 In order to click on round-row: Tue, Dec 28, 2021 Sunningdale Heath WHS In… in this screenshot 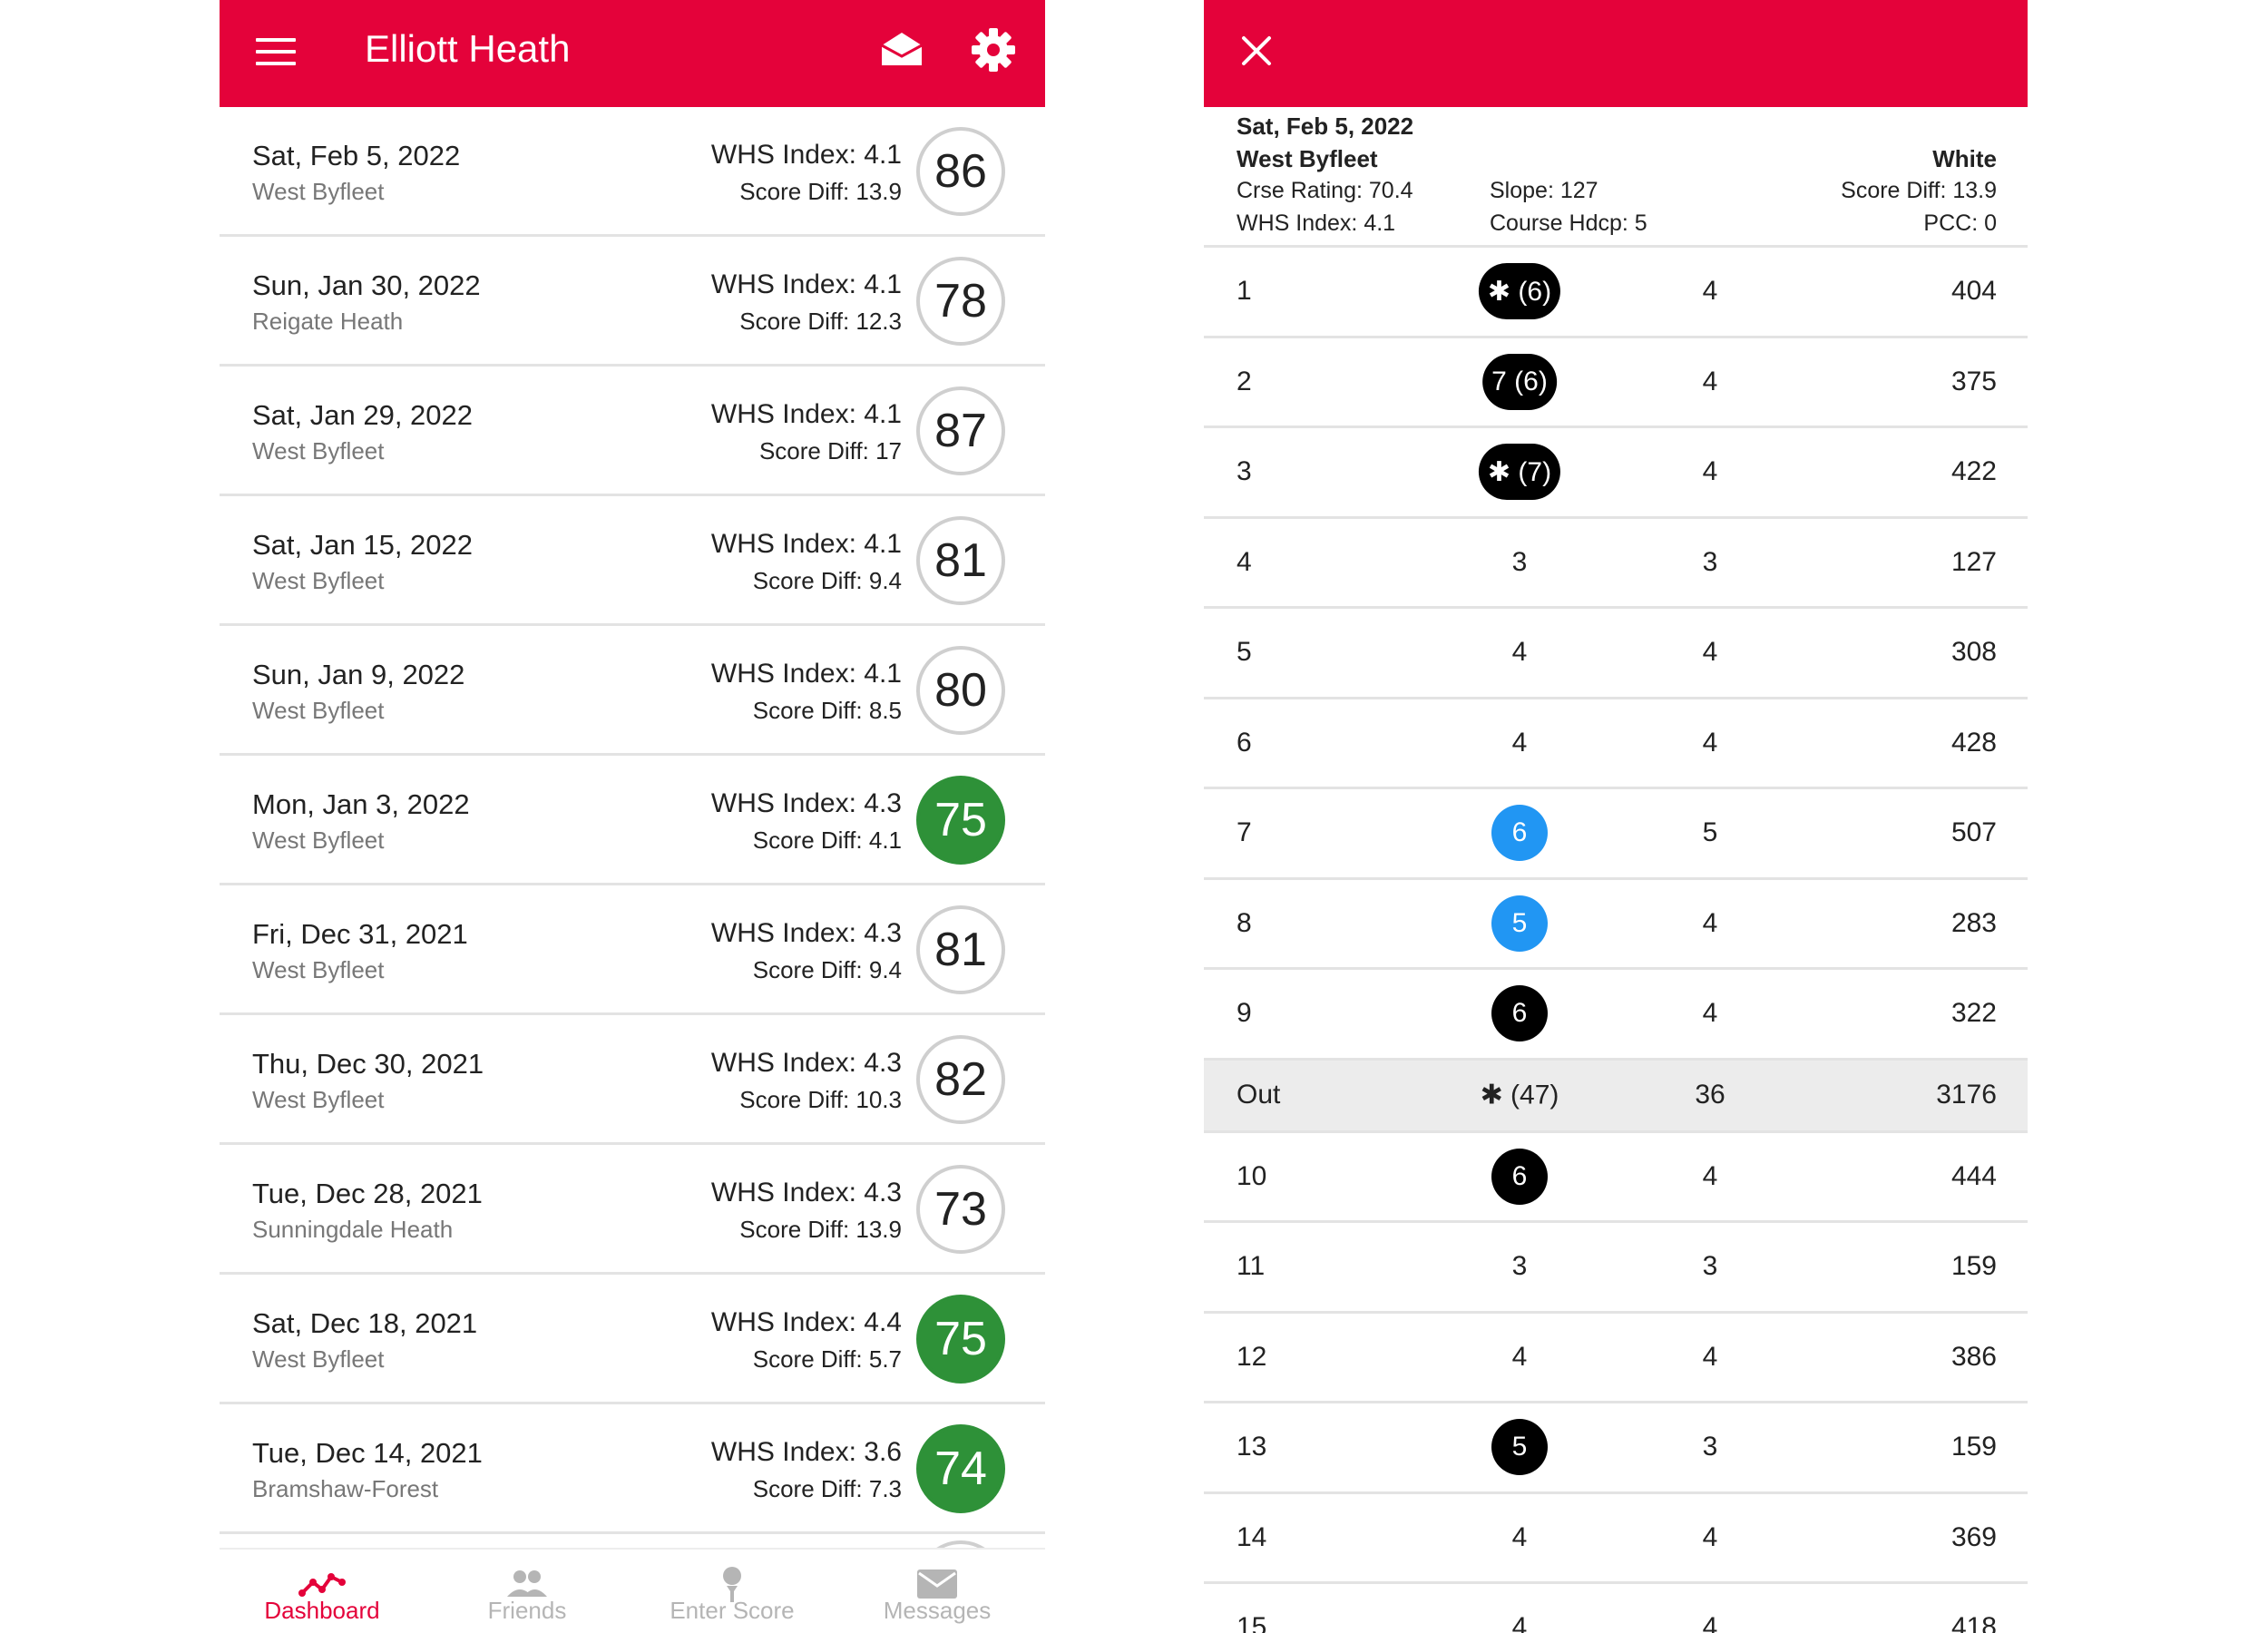, I will do `click(633, 1210)`.